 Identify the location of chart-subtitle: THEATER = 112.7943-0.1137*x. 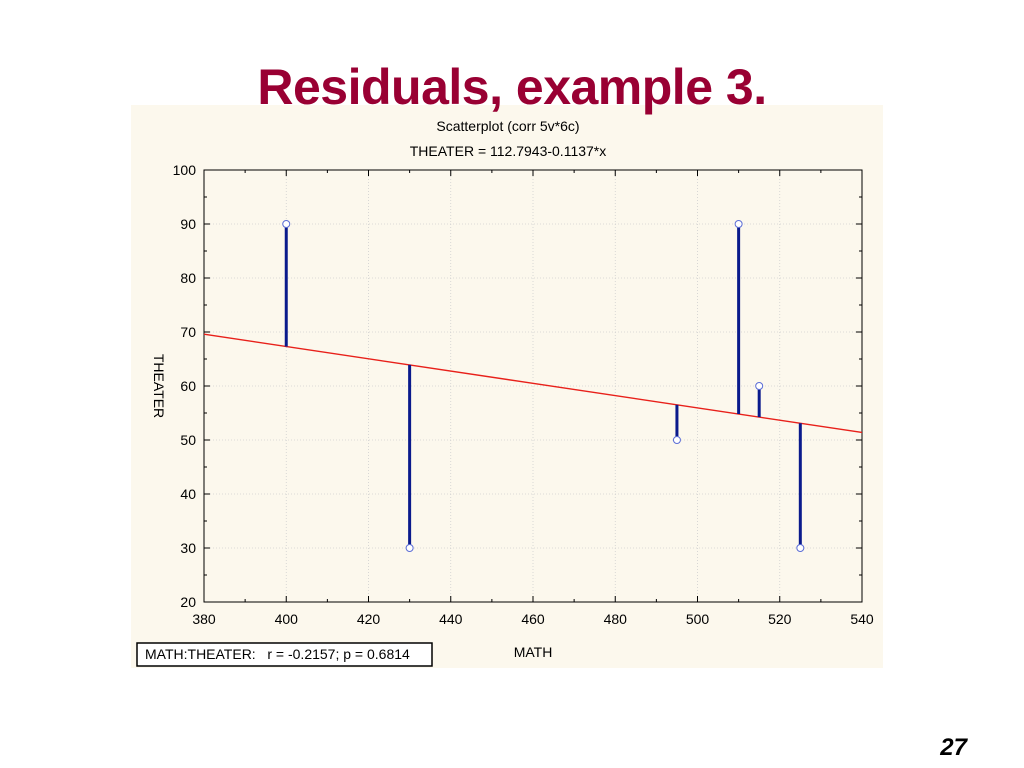
(508, 151).